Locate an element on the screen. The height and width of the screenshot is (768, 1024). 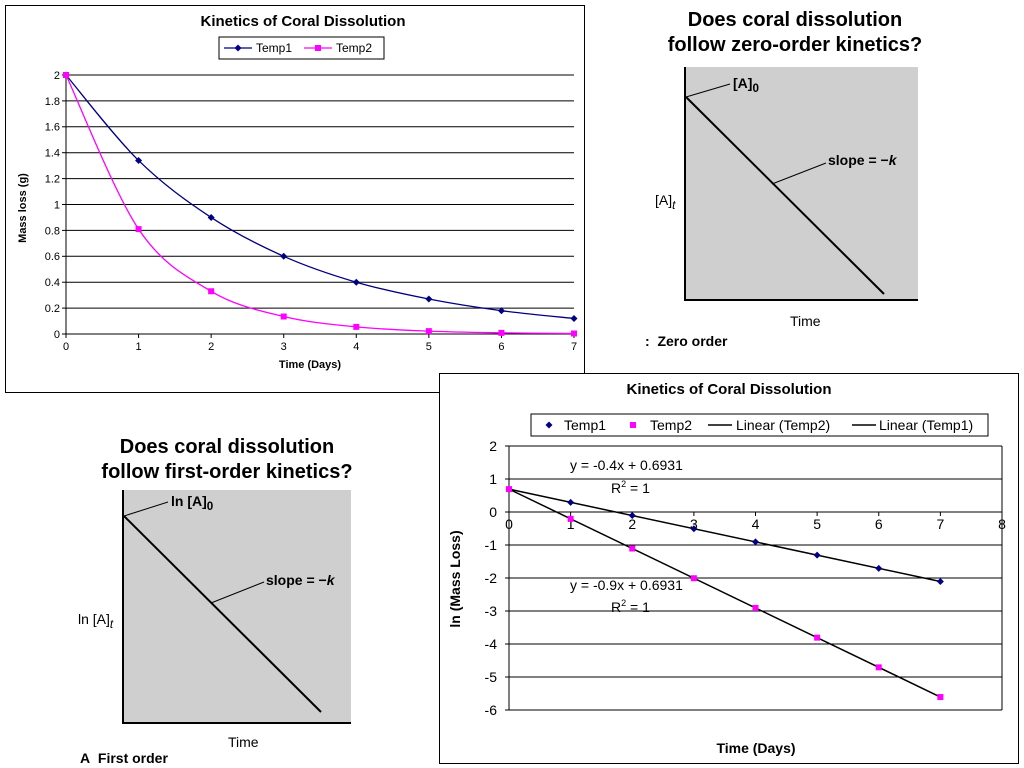
chart-1-x-tick-label: 7 is located at coordinates (574, 347).